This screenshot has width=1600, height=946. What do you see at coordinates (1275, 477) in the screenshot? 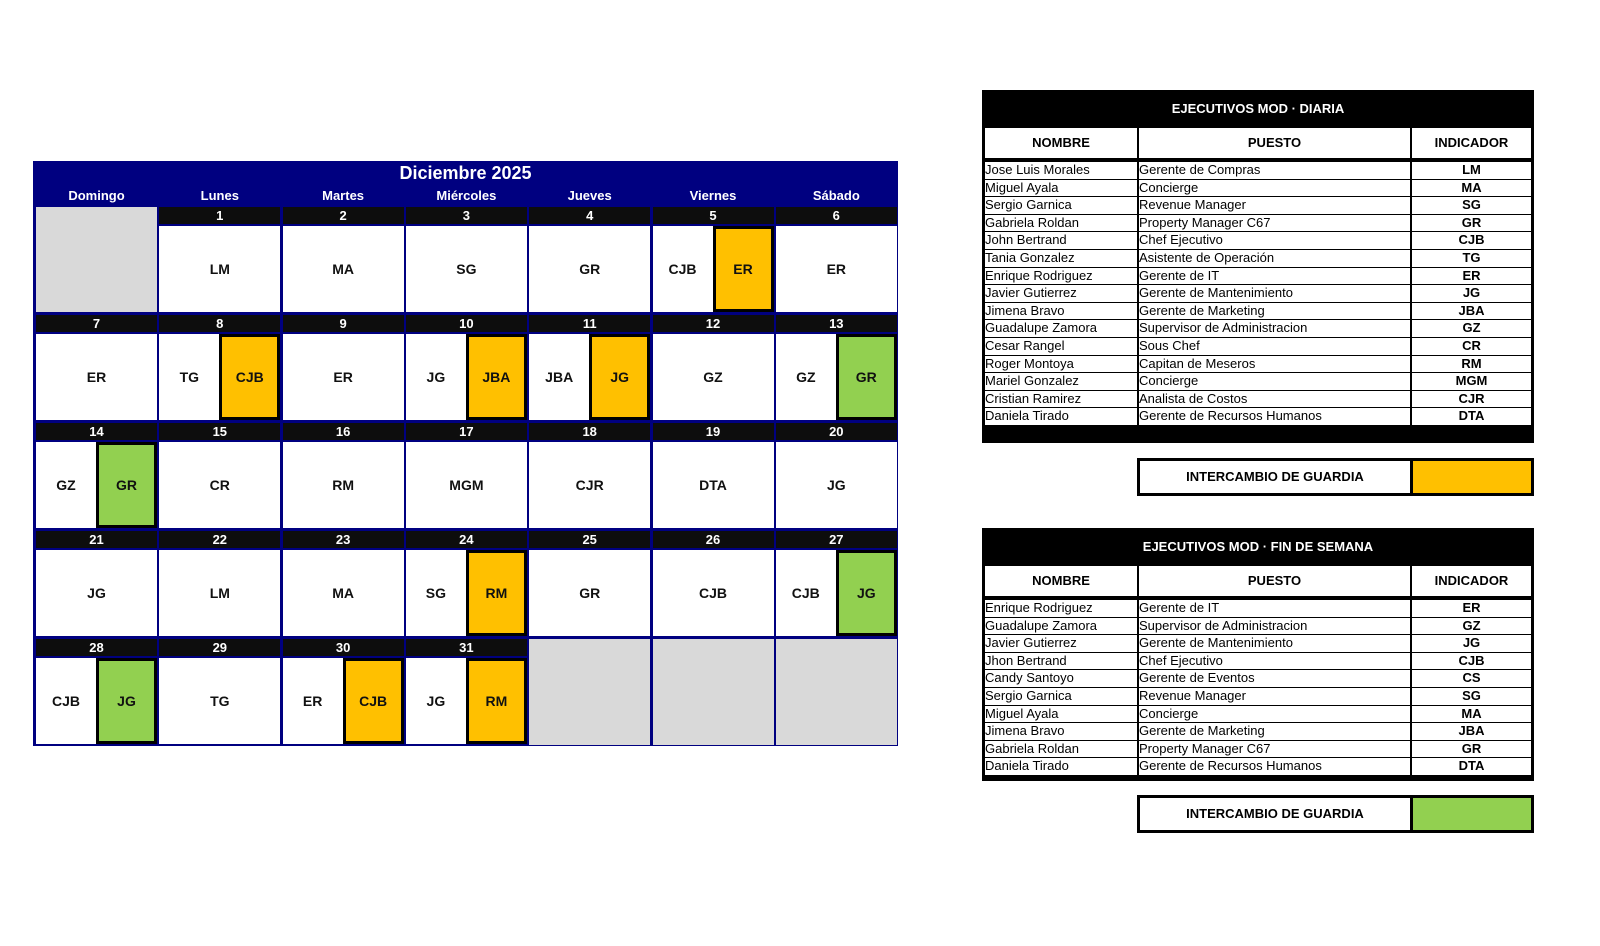
I see `swap-legend-label: INTERCAMBIO DE GUARDIA` at bounding box center [1275, 477].